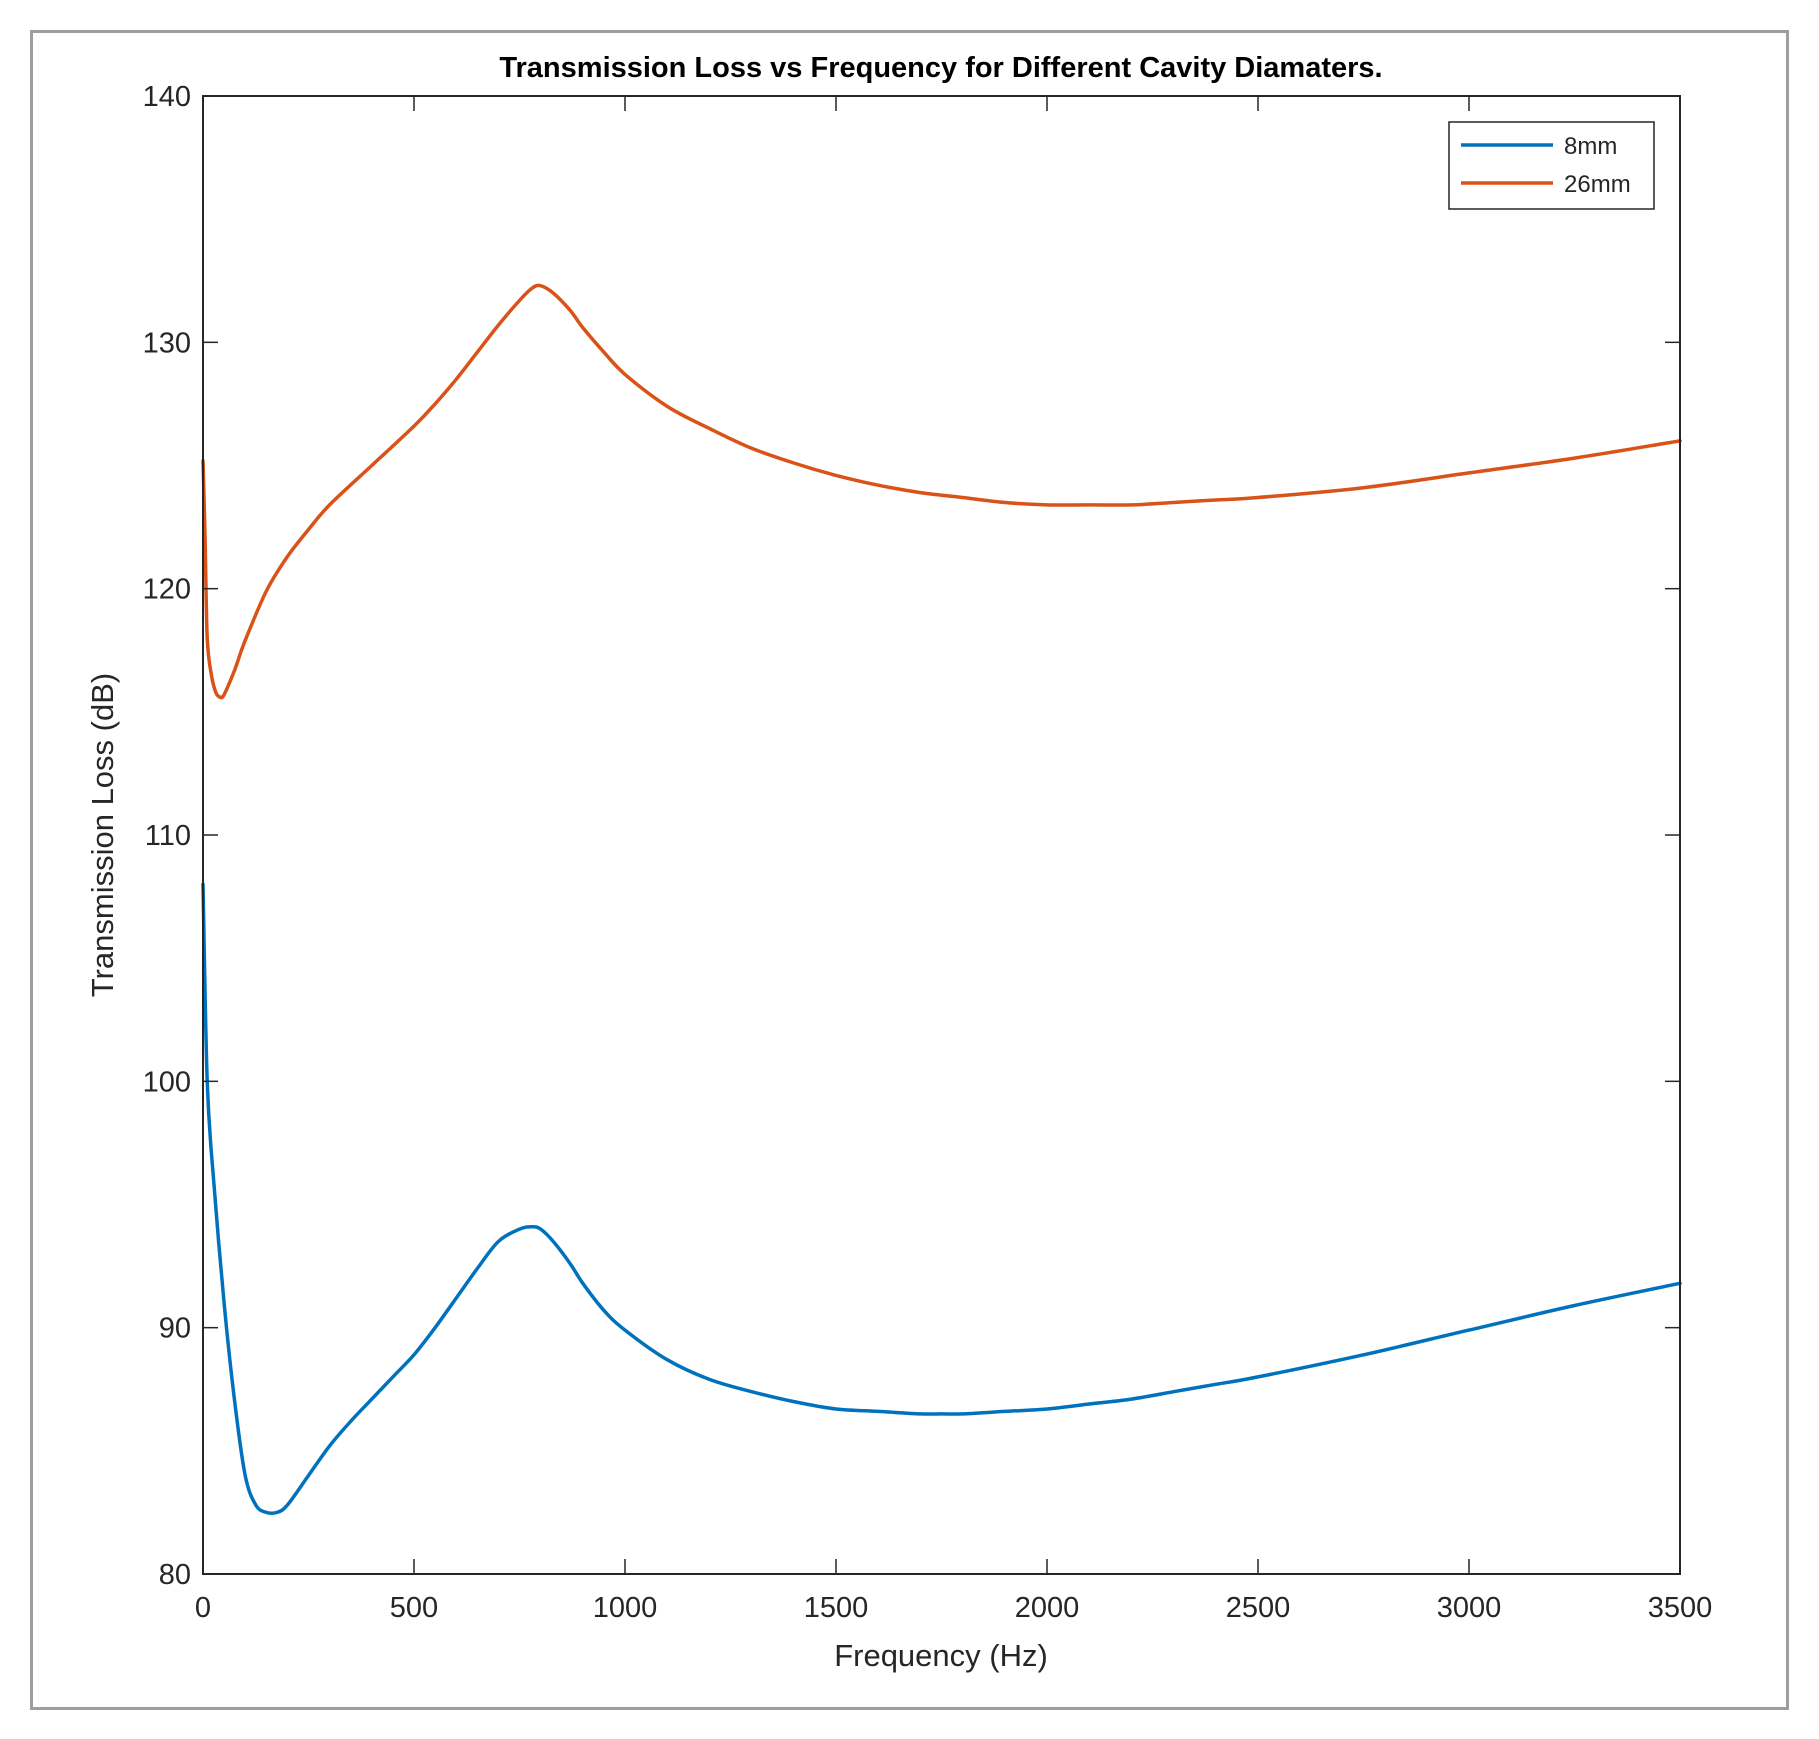  What do you see at coordinates (414, 1608) in the screenshot?
I see `x-tick-label: 500` at bounding box center [414, 1608].